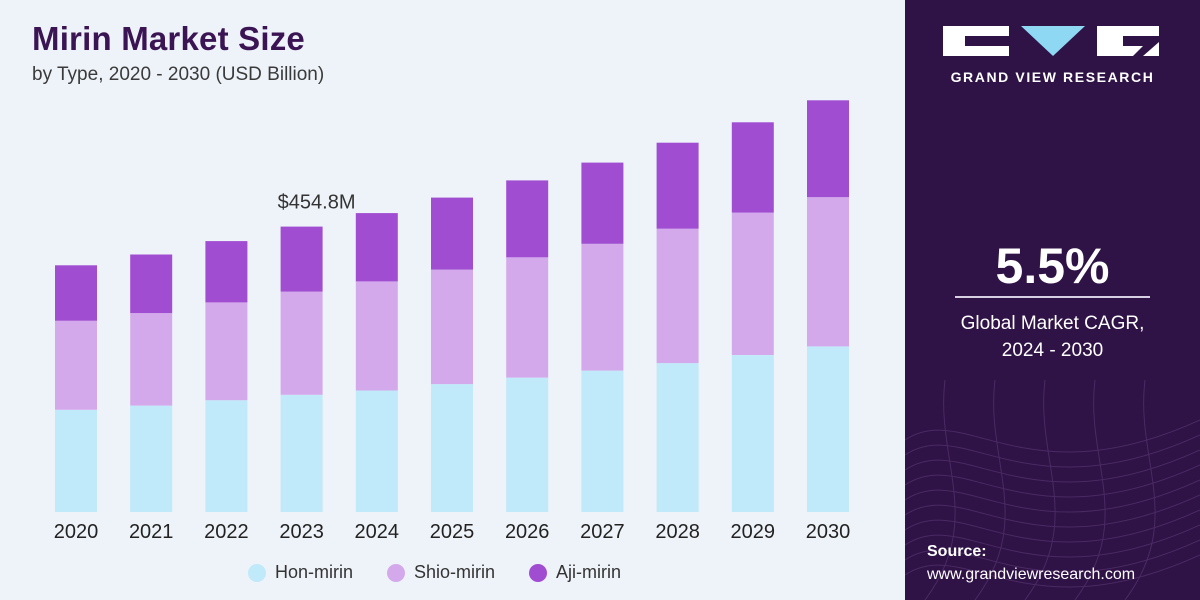 The image size is (1200, 600). Describe the element at coordinates (677, 437) in the screenshot. I see `bar-hon-mirin-2028` at that location.